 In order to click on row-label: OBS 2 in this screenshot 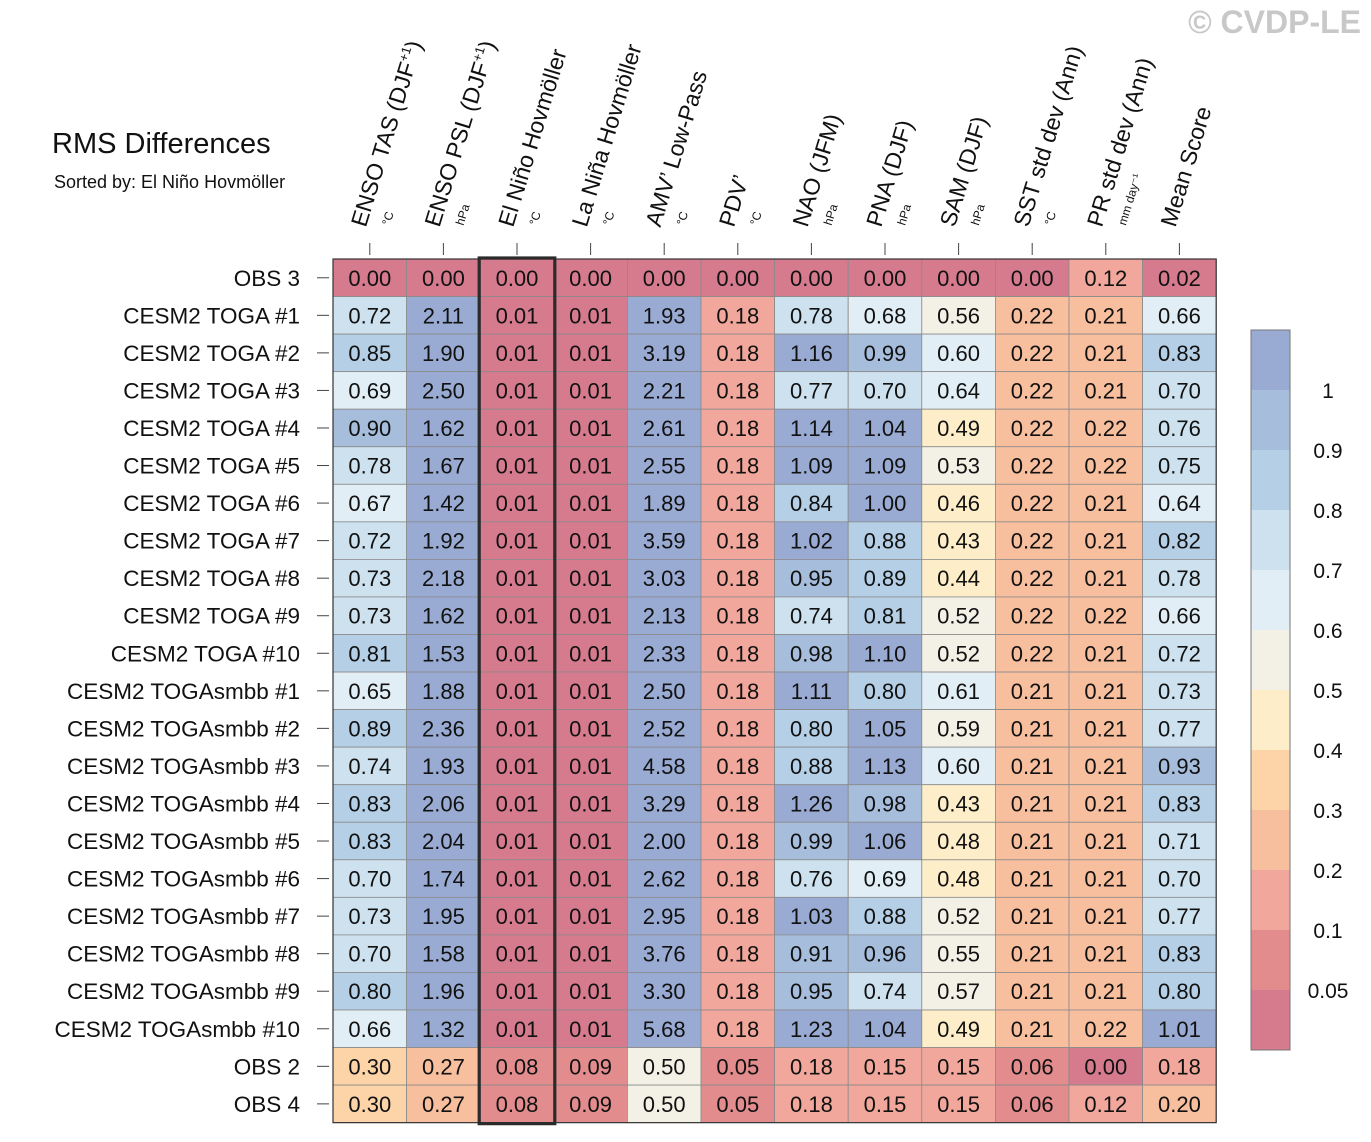, I will do `click(267, 1066)`.